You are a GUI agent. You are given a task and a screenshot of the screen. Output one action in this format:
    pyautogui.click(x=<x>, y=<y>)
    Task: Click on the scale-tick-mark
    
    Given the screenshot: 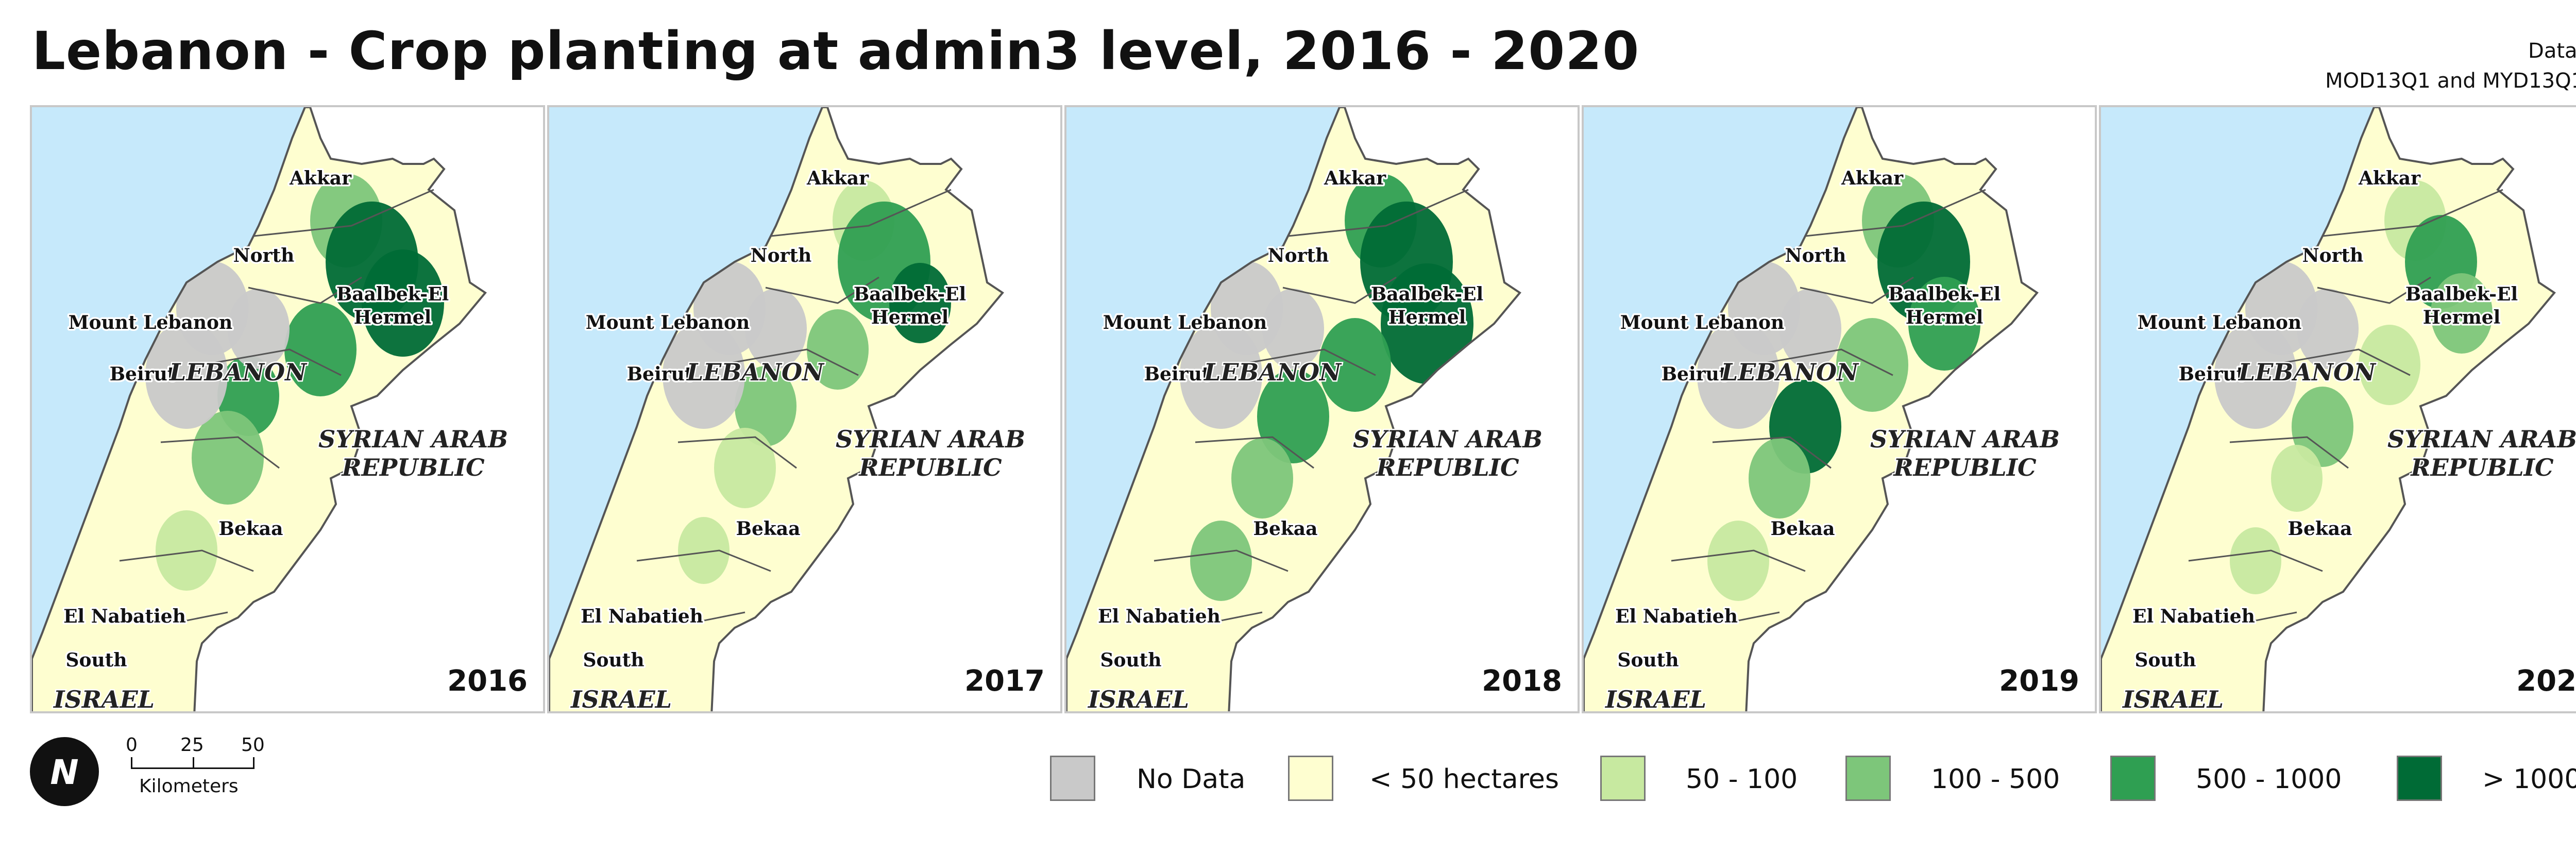 What is the action you would take?
    pyautogui.click(x=131, y=763)
    